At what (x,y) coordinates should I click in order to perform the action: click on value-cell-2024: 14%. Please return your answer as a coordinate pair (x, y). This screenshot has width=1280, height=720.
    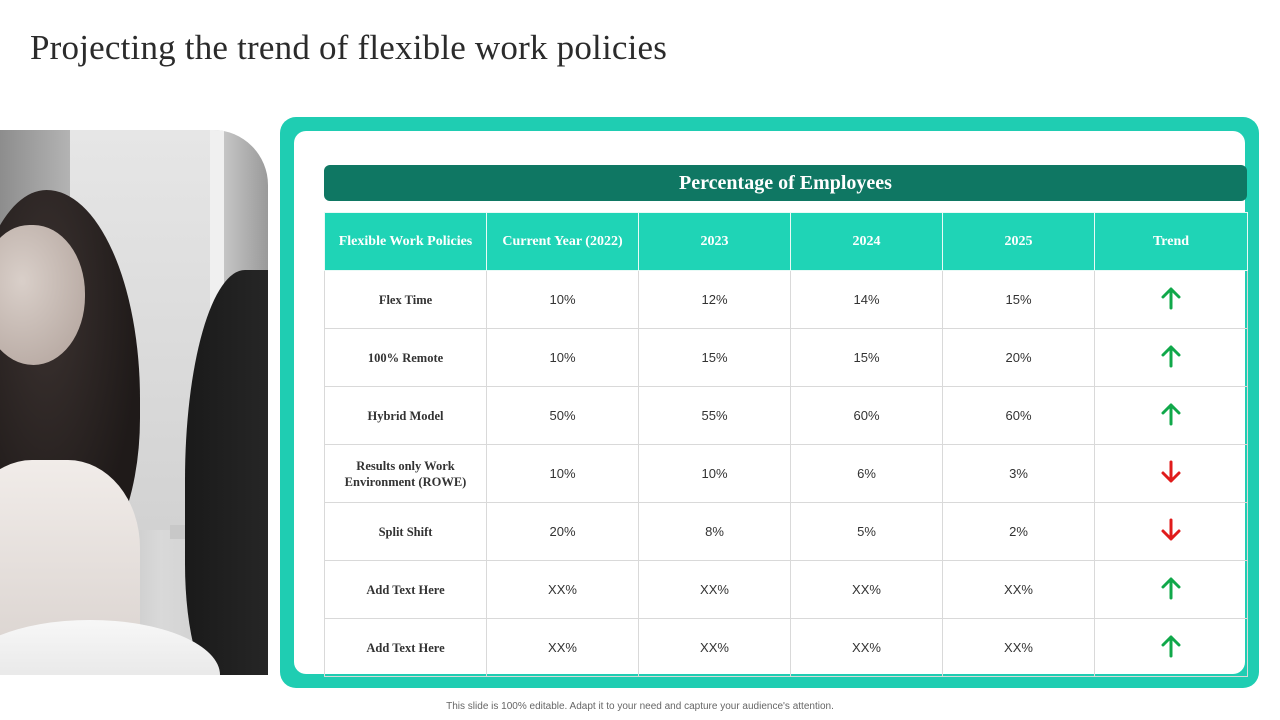
    Looking at the image, I should click on (866, 299).